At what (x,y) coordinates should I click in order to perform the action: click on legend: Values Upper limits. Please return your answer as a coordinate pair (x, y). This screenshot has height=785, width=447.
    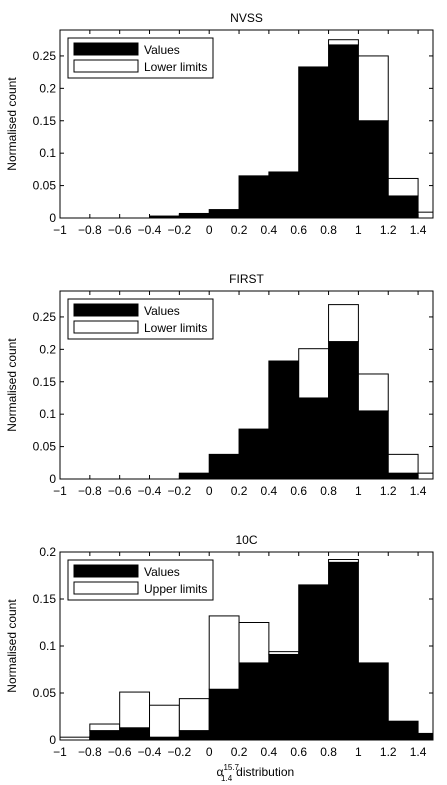
    Looking at the image, I should click on (140, 580).